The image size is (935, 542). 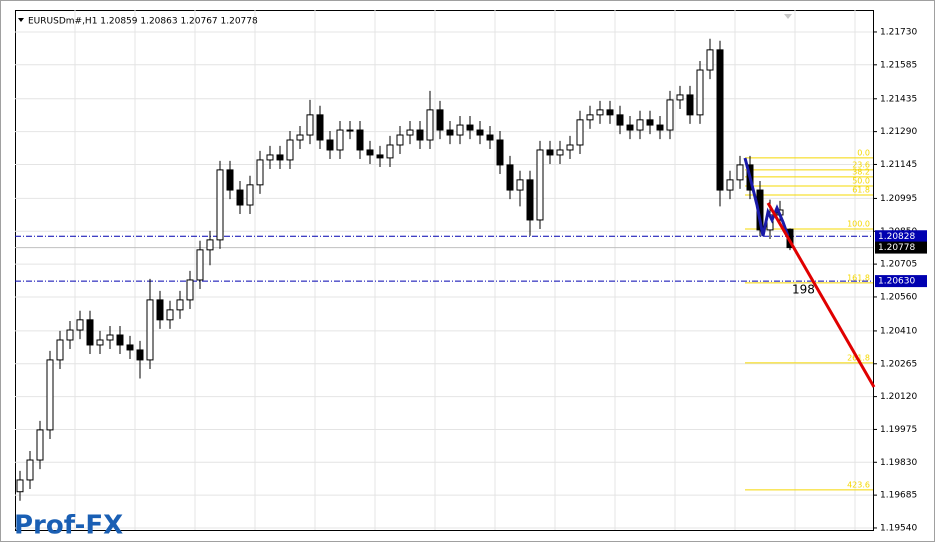 I want to click on fib-label: 23.6, so click(x=861, y=164).